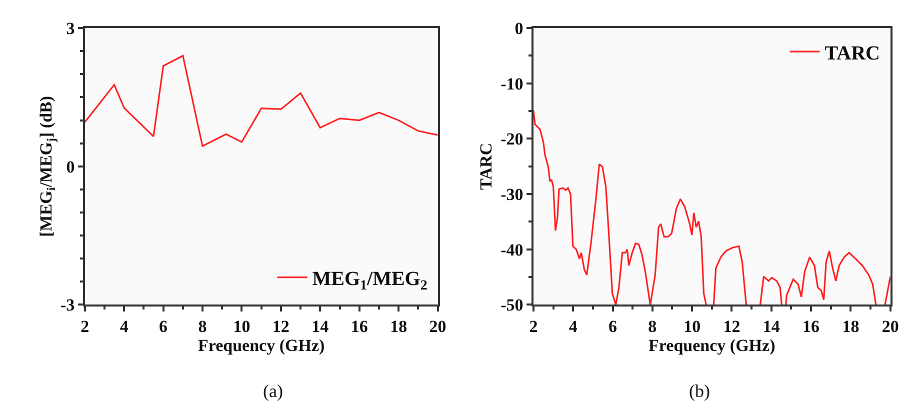 The image size is (924, 413). I want to click on text: (a), so click(273, 391).